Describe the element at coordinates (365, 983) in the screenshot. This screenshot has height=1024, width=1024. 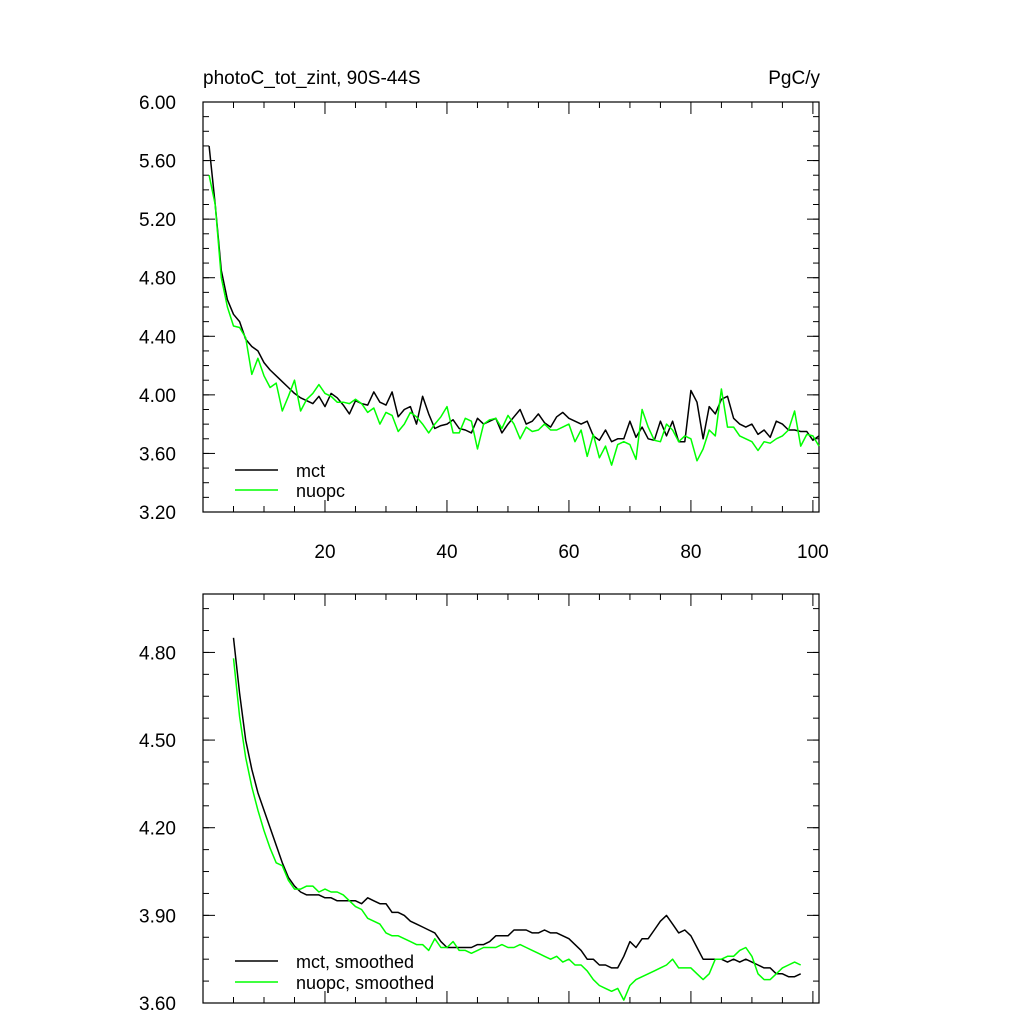
I see `legend-label-nuopc-smoothed: nuopc, smoothed` at that location.